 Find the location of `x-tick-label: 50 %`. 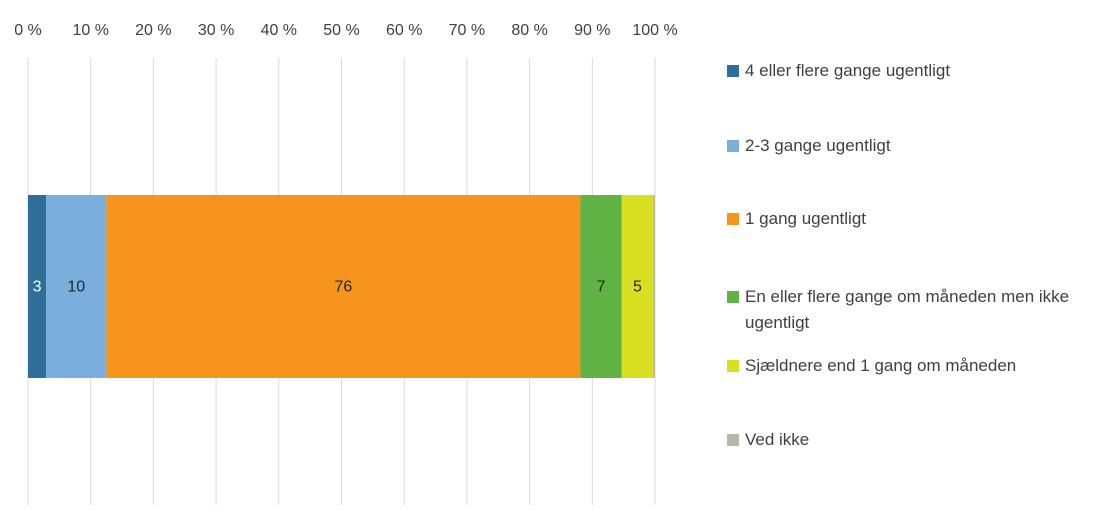

x-tick-label: 50 % is located at coordinates (341, 30).